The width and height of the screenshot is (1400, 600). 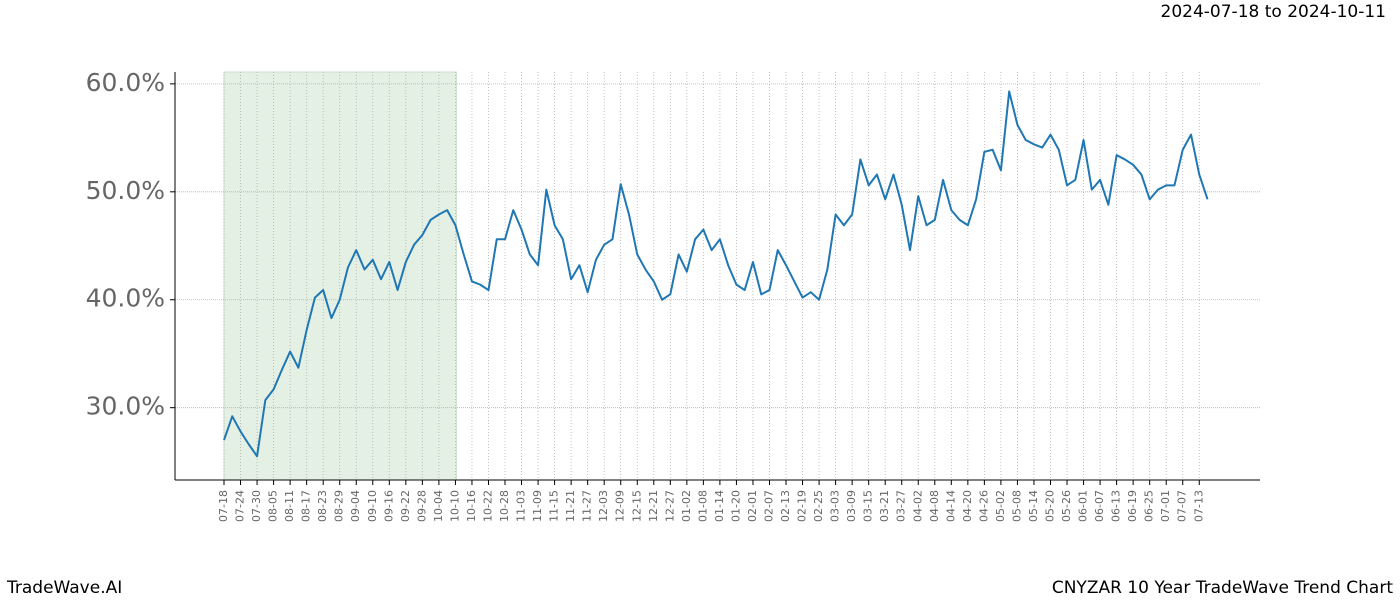 I want to click on x-tick-label: 02-07, so click(x=768, y=506).